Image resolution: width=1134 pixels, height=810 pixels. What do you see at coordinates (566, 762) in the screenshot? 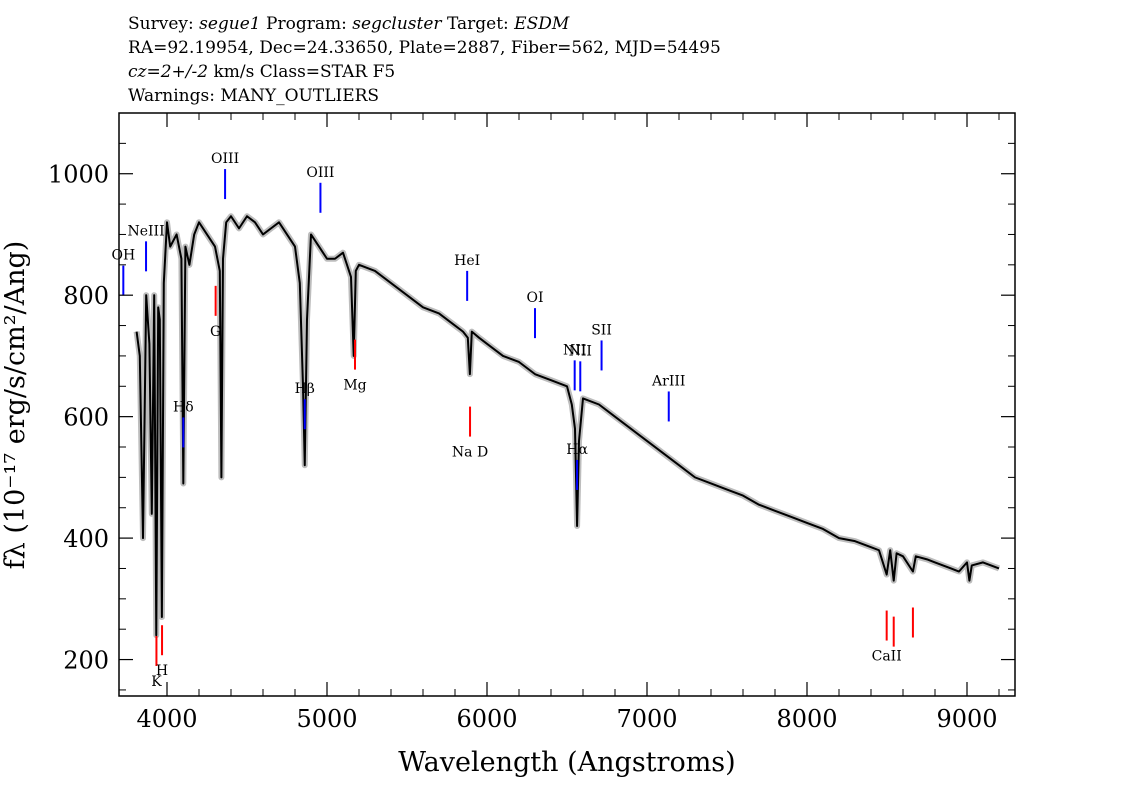
I see `x-axis-label: Wavelength (Angstroms)` at bounding box center [566, 762].